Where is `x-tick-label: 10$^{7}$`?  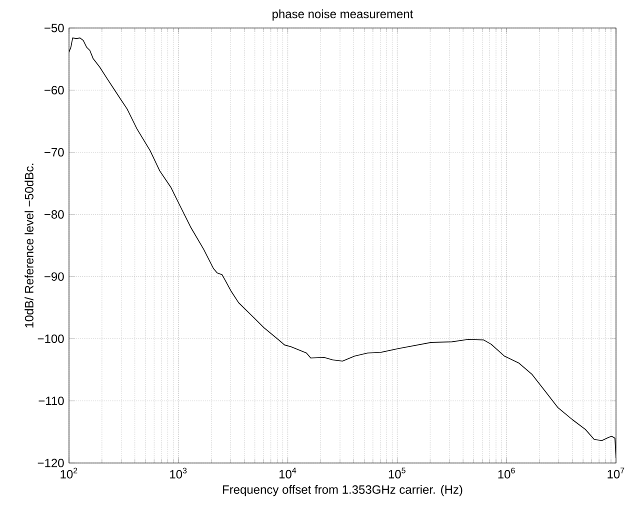 x-tick-label: 10$^{7}$ is located at coordinates (616, 473).